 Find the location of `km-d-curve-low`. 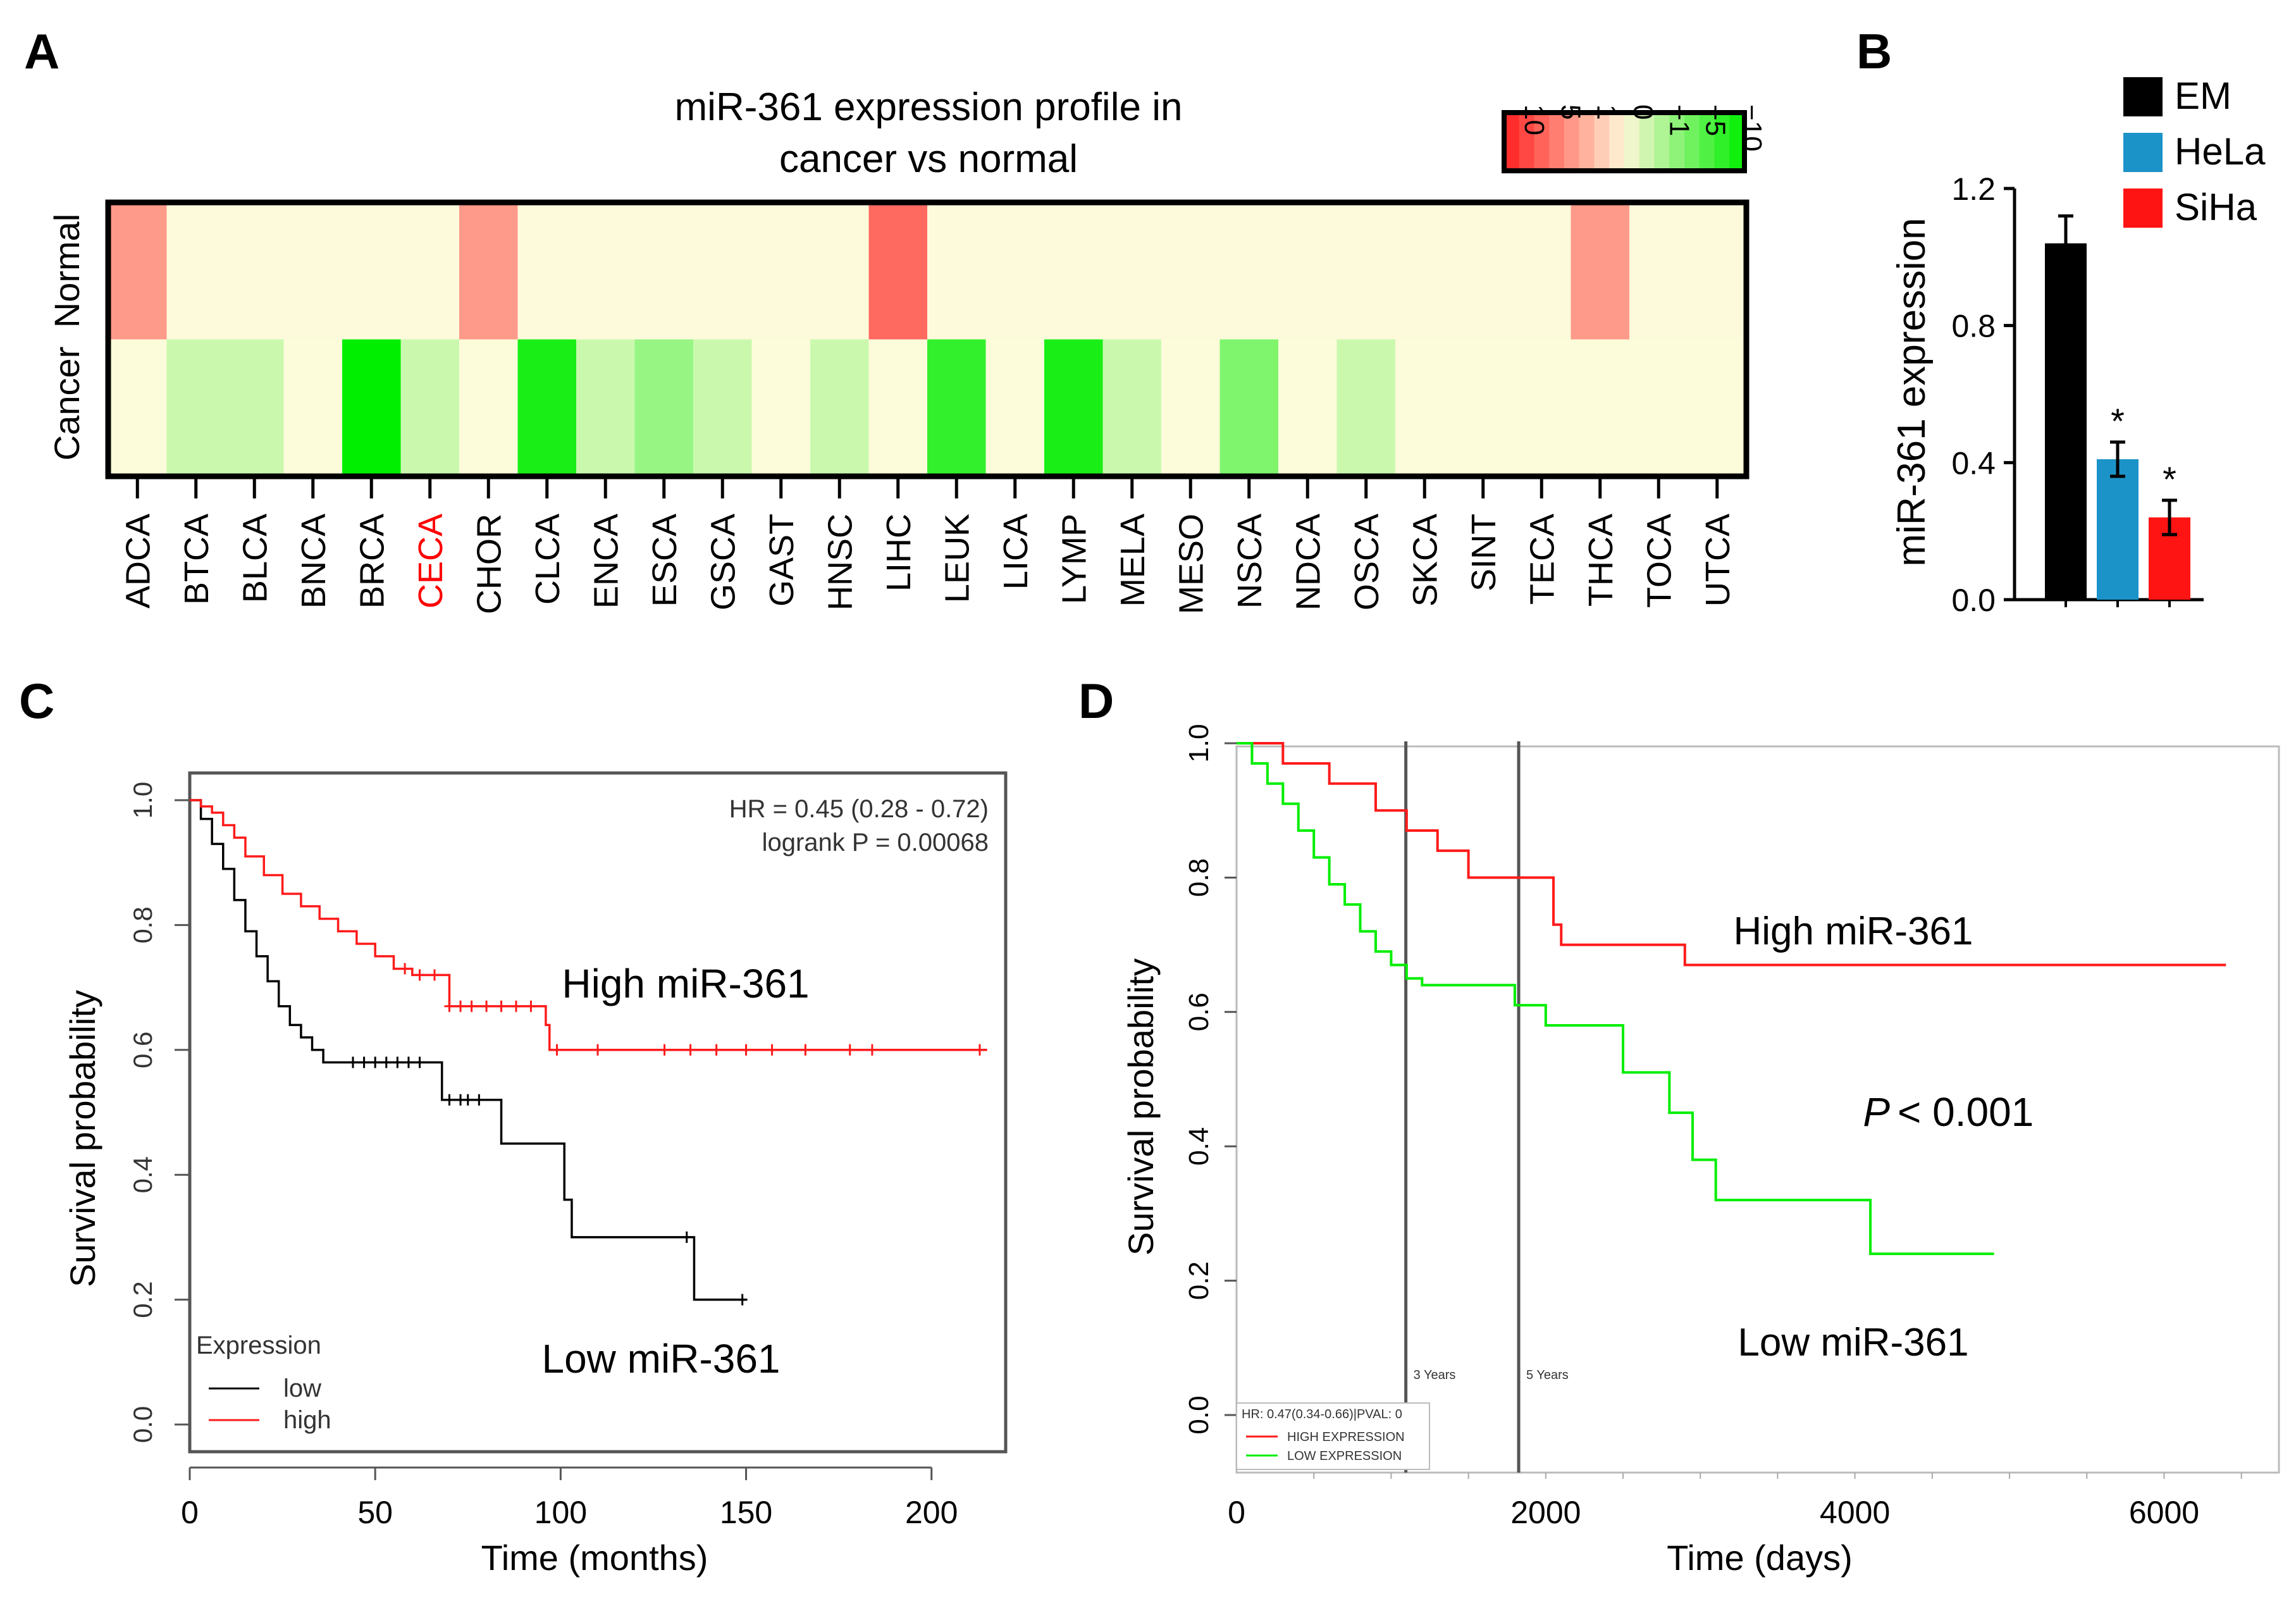

km-d-curve-low is located at coordinates (1615, 999).